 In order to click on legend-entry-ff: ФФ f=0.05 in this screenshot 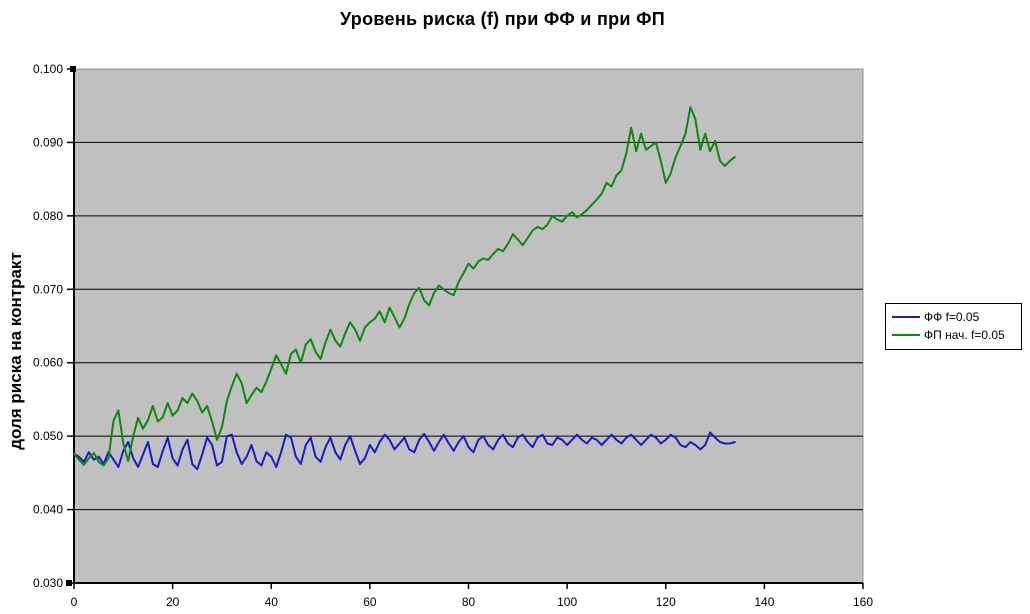, I will do `click(953, 317)`.